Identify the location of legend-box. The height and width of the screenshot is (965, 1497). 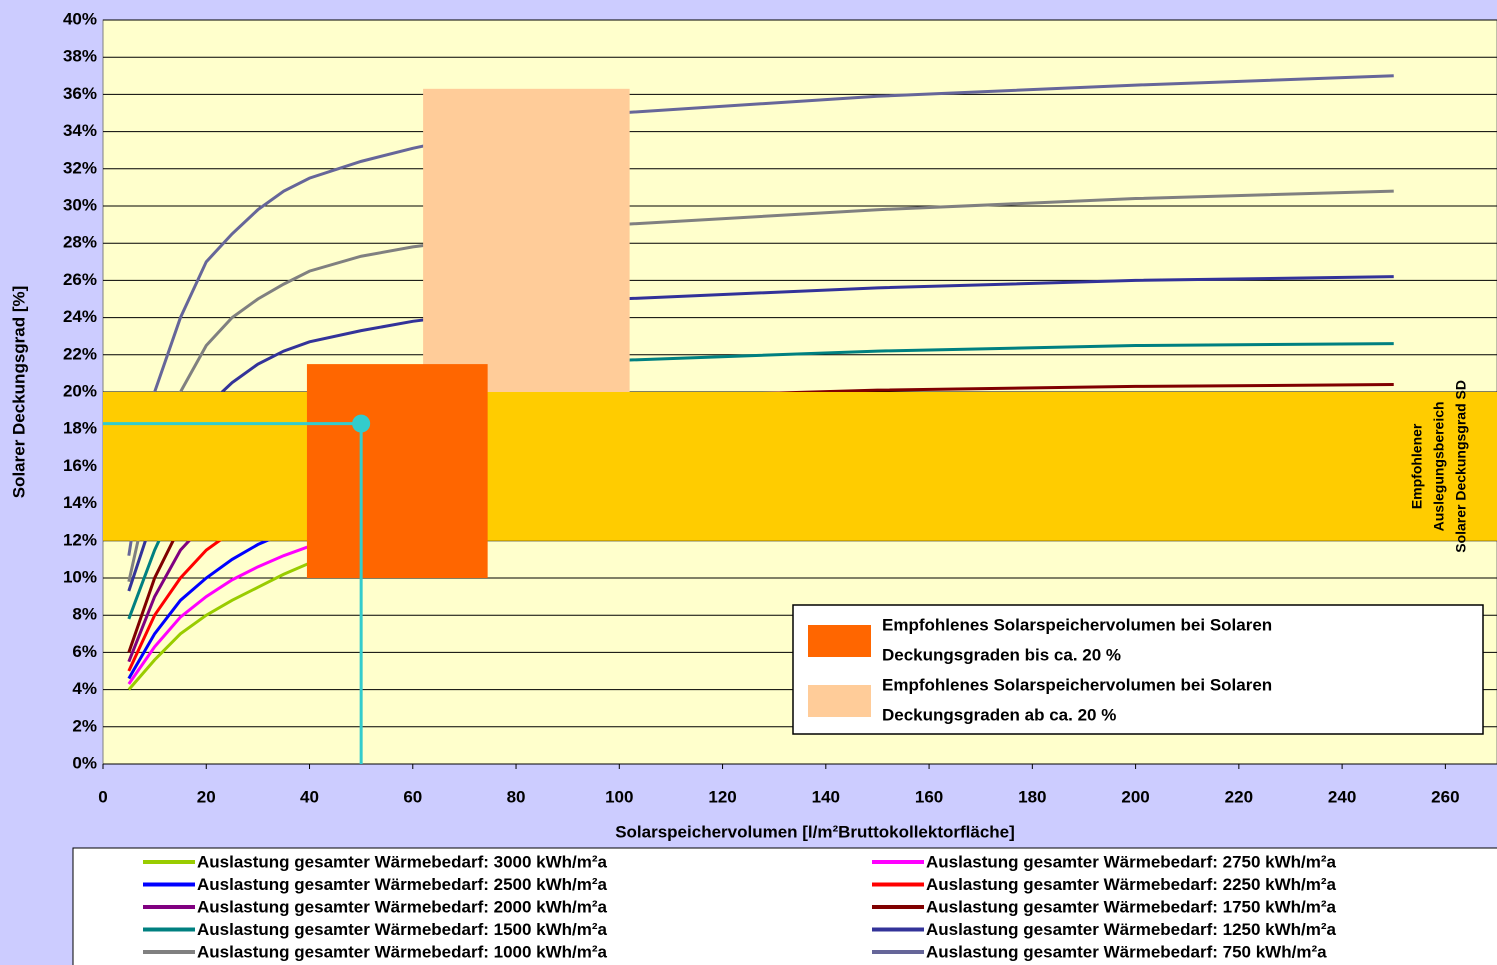
(784, 906).